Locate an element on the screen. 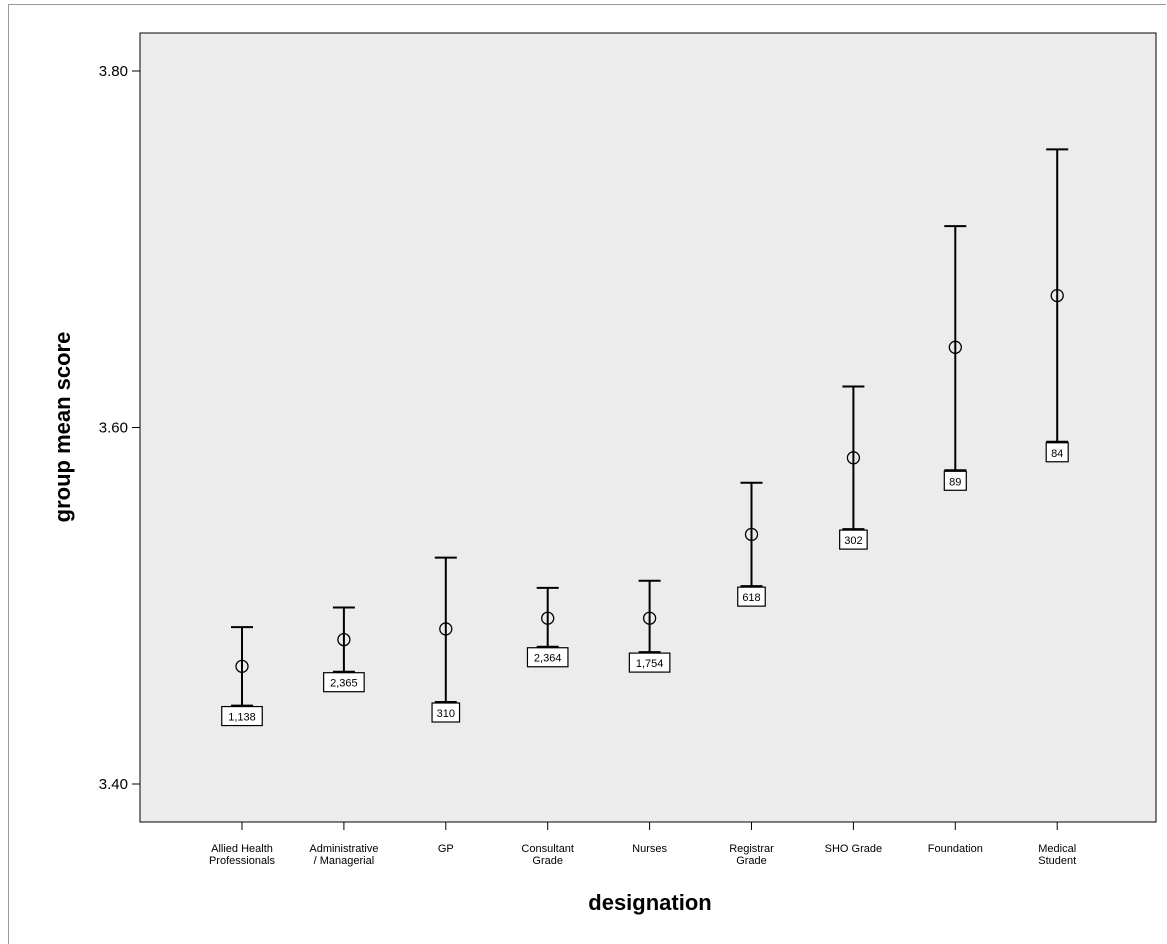 The height and width of the screenshot is (944, 1167). n-label: 1,138 is located at coordinates (242, 718).